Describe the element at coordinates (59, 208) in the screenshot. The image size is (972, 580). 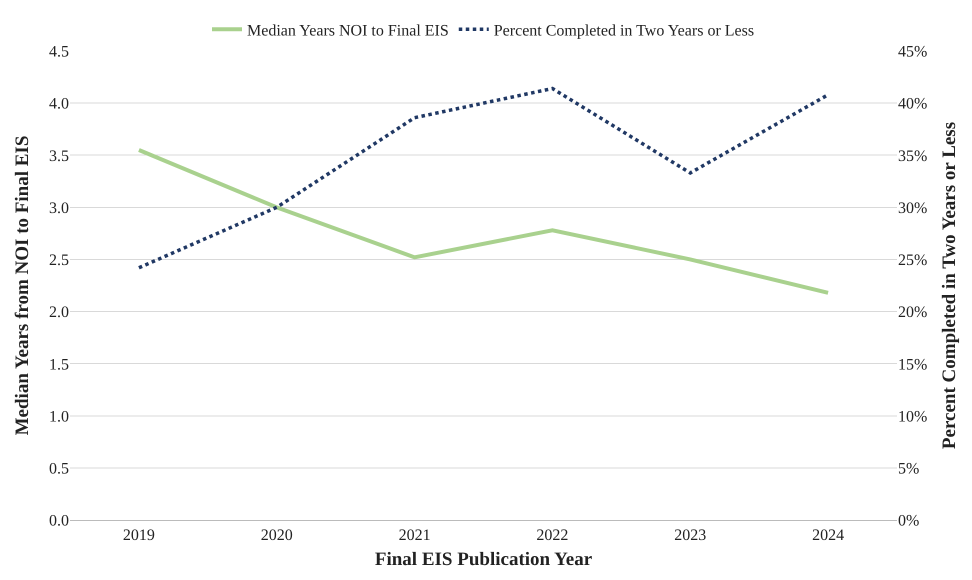
I see `y-tick-label: 3.0` at that location.